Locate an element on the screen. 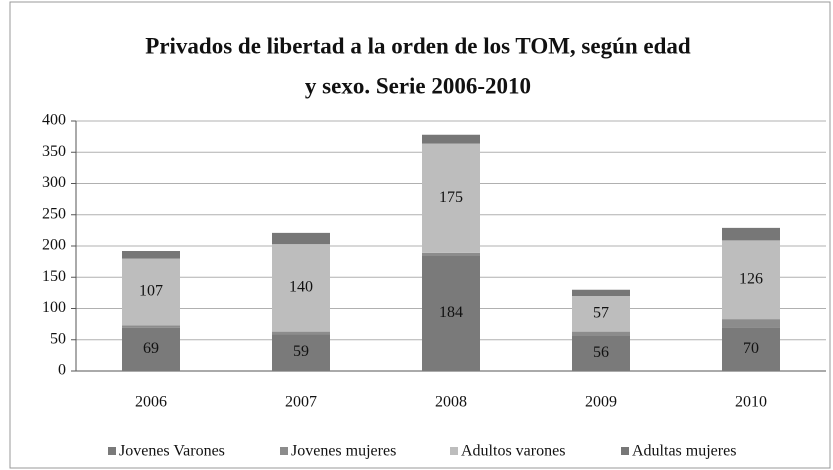  data-label: 126 is located at coordinates (751, 278).